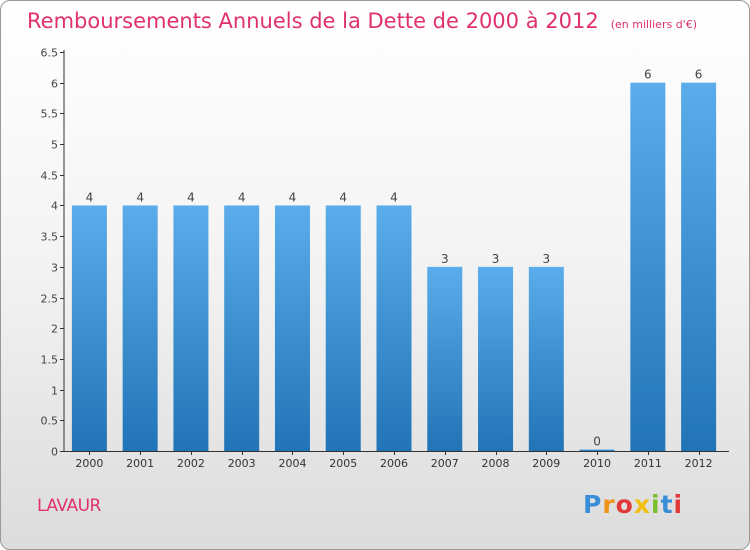  What do you see at coordinates (445, 358) in the screenshot?
I see `bar-2007` at bounding box center [445, 358].